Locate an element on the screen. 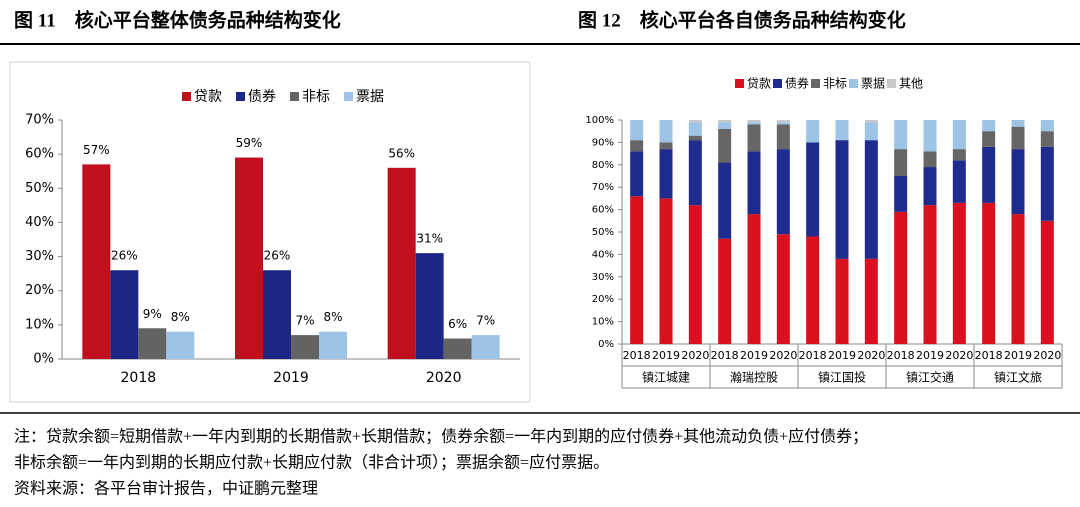 This screenshot has width=1080, height=507. y-tick-label: 60% is located at coordinates (603, 210).